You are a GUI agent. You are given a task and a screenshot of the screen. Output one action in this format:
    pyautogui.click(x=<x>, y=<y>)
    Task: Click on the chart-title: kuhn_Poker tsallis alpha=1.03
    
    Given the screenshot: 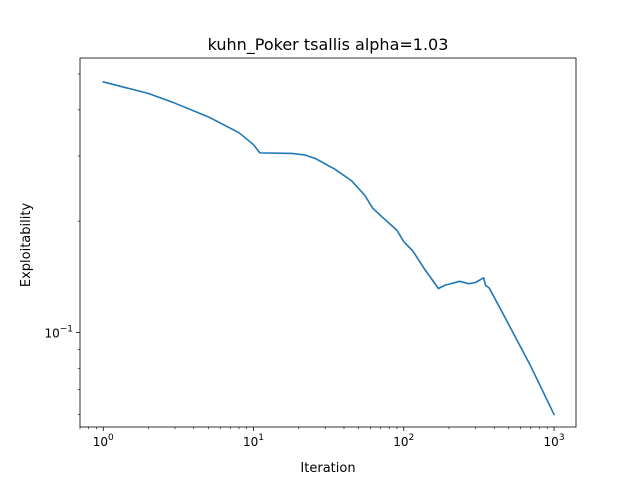 What is the action you would take?
    pyautogui.click(x=328, y=45)
    